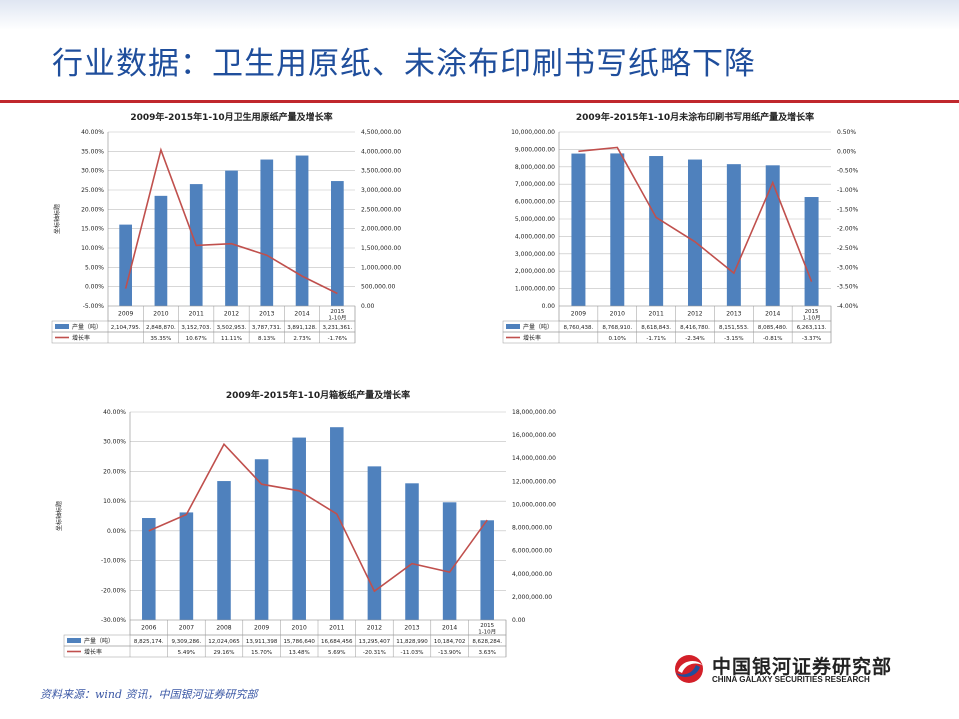  I want to click on right-tick-label: -2.50%, so click(848, 248).